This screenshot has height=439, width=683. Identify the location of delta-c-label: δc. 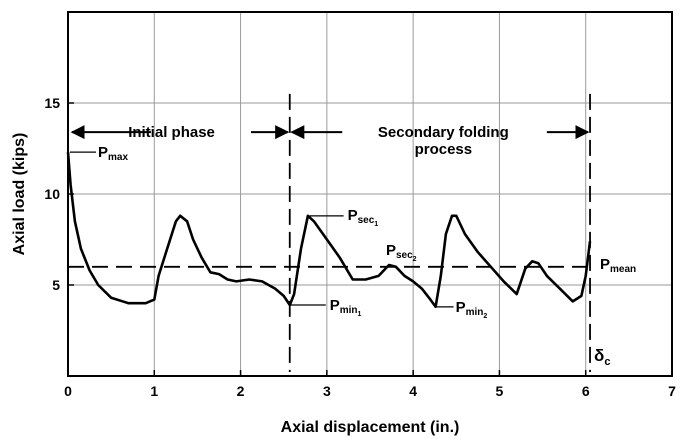
(602, 357).